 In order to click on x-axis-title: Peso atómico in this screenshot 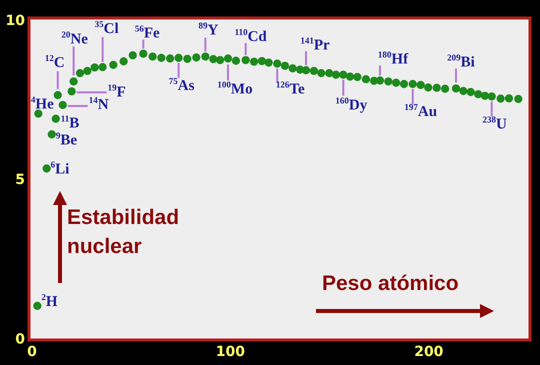, I will do `click(390, 284)`.